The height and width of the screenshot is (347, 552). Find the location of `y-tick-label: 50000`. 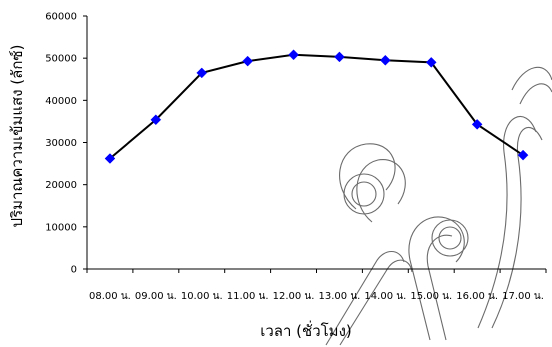

y-tick-label: 50000 is located at coordinates (61, 59).